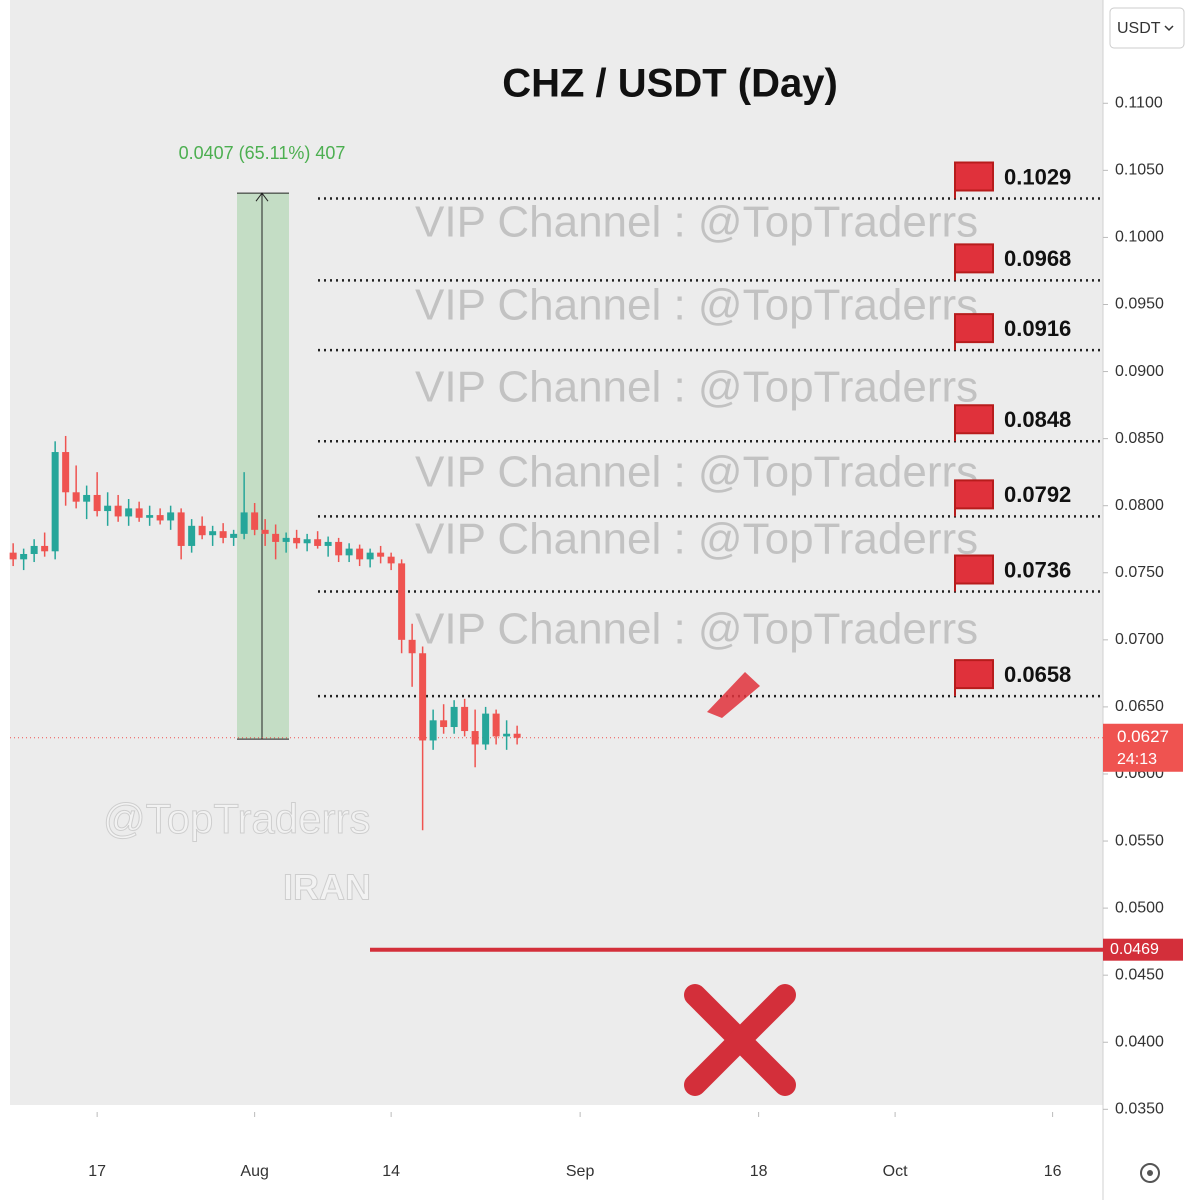  Describe the element at coordinates (97, 1171) in the screenshot. I see `x-tick-label: 17` at that location.